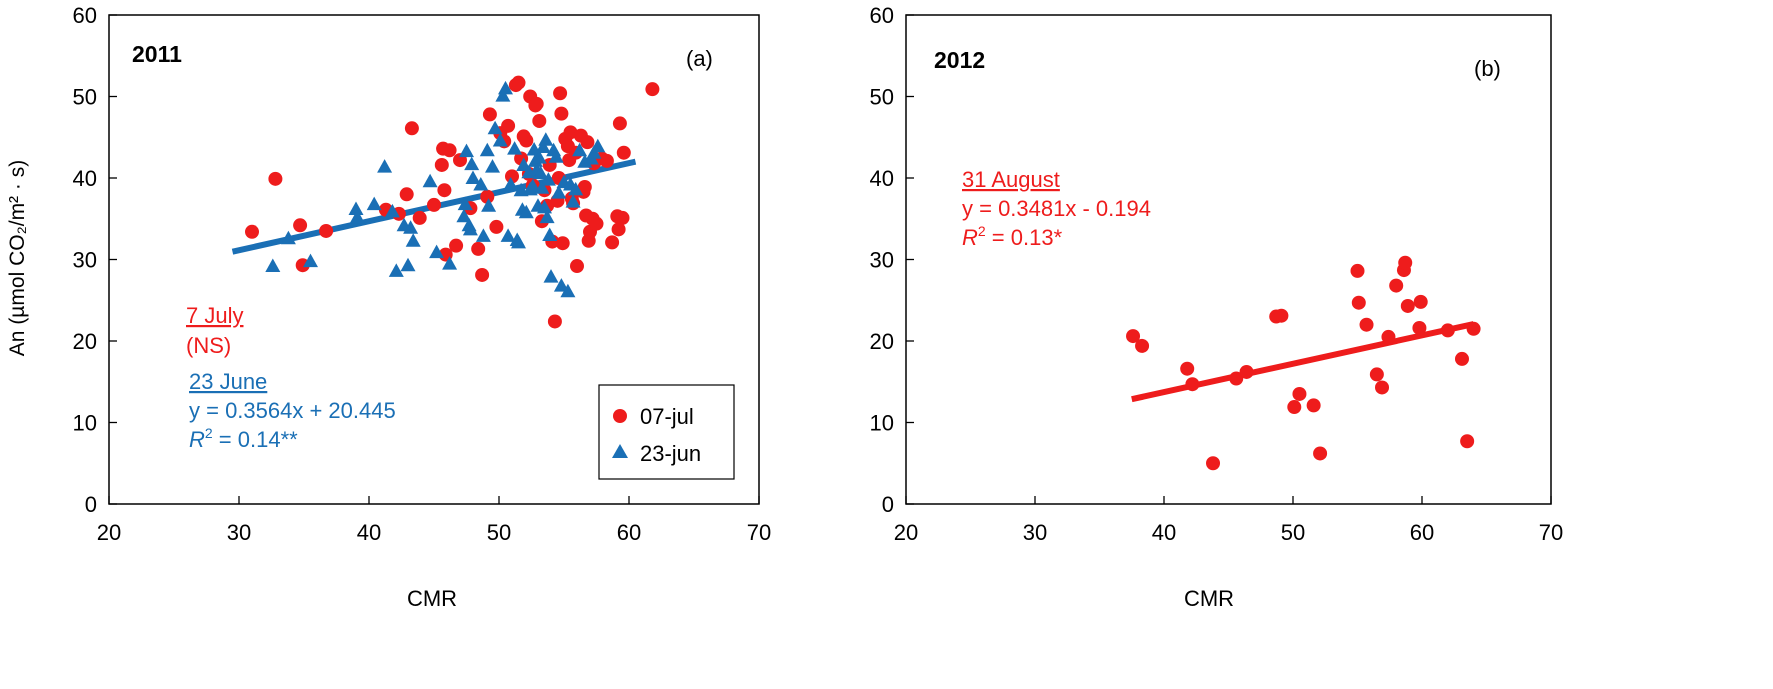  Describe the element at coordinates (882, 178) in the screenshot. I see `panel-b-y-tick-label: 40` at that location.